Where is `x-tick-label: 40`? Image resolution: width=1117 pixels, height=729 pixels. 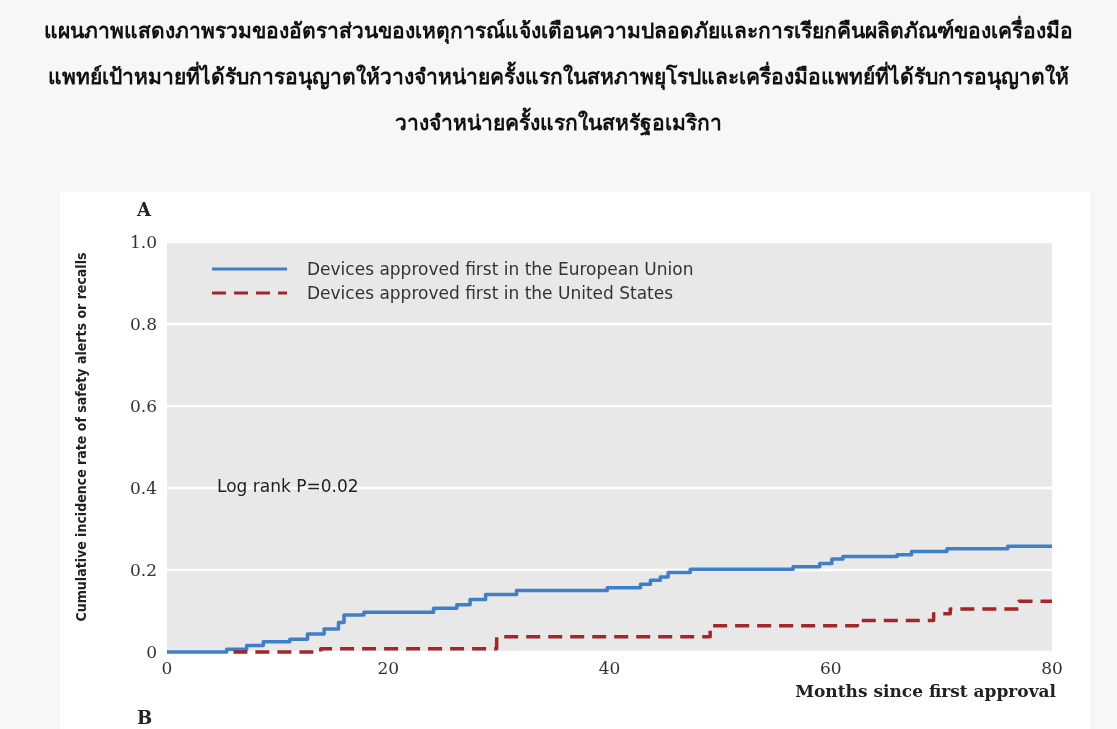 x-tick-label: 40 is located at coordinates (609, 668).